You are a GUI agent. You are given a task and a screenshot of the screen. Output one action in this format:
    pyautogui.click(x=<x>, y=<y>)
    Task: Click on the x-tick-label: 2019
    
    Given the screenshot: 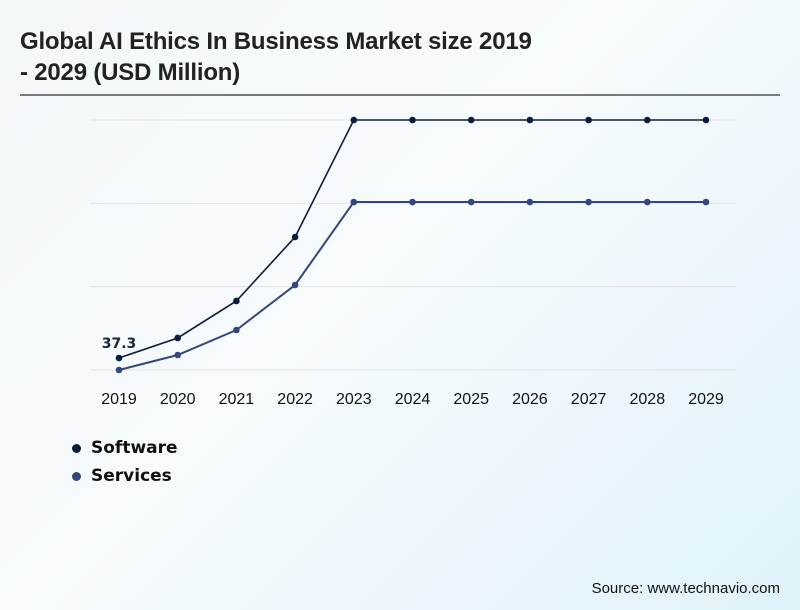 What is the action you would take?
    pyautogui.click(x=119, y=399)
    